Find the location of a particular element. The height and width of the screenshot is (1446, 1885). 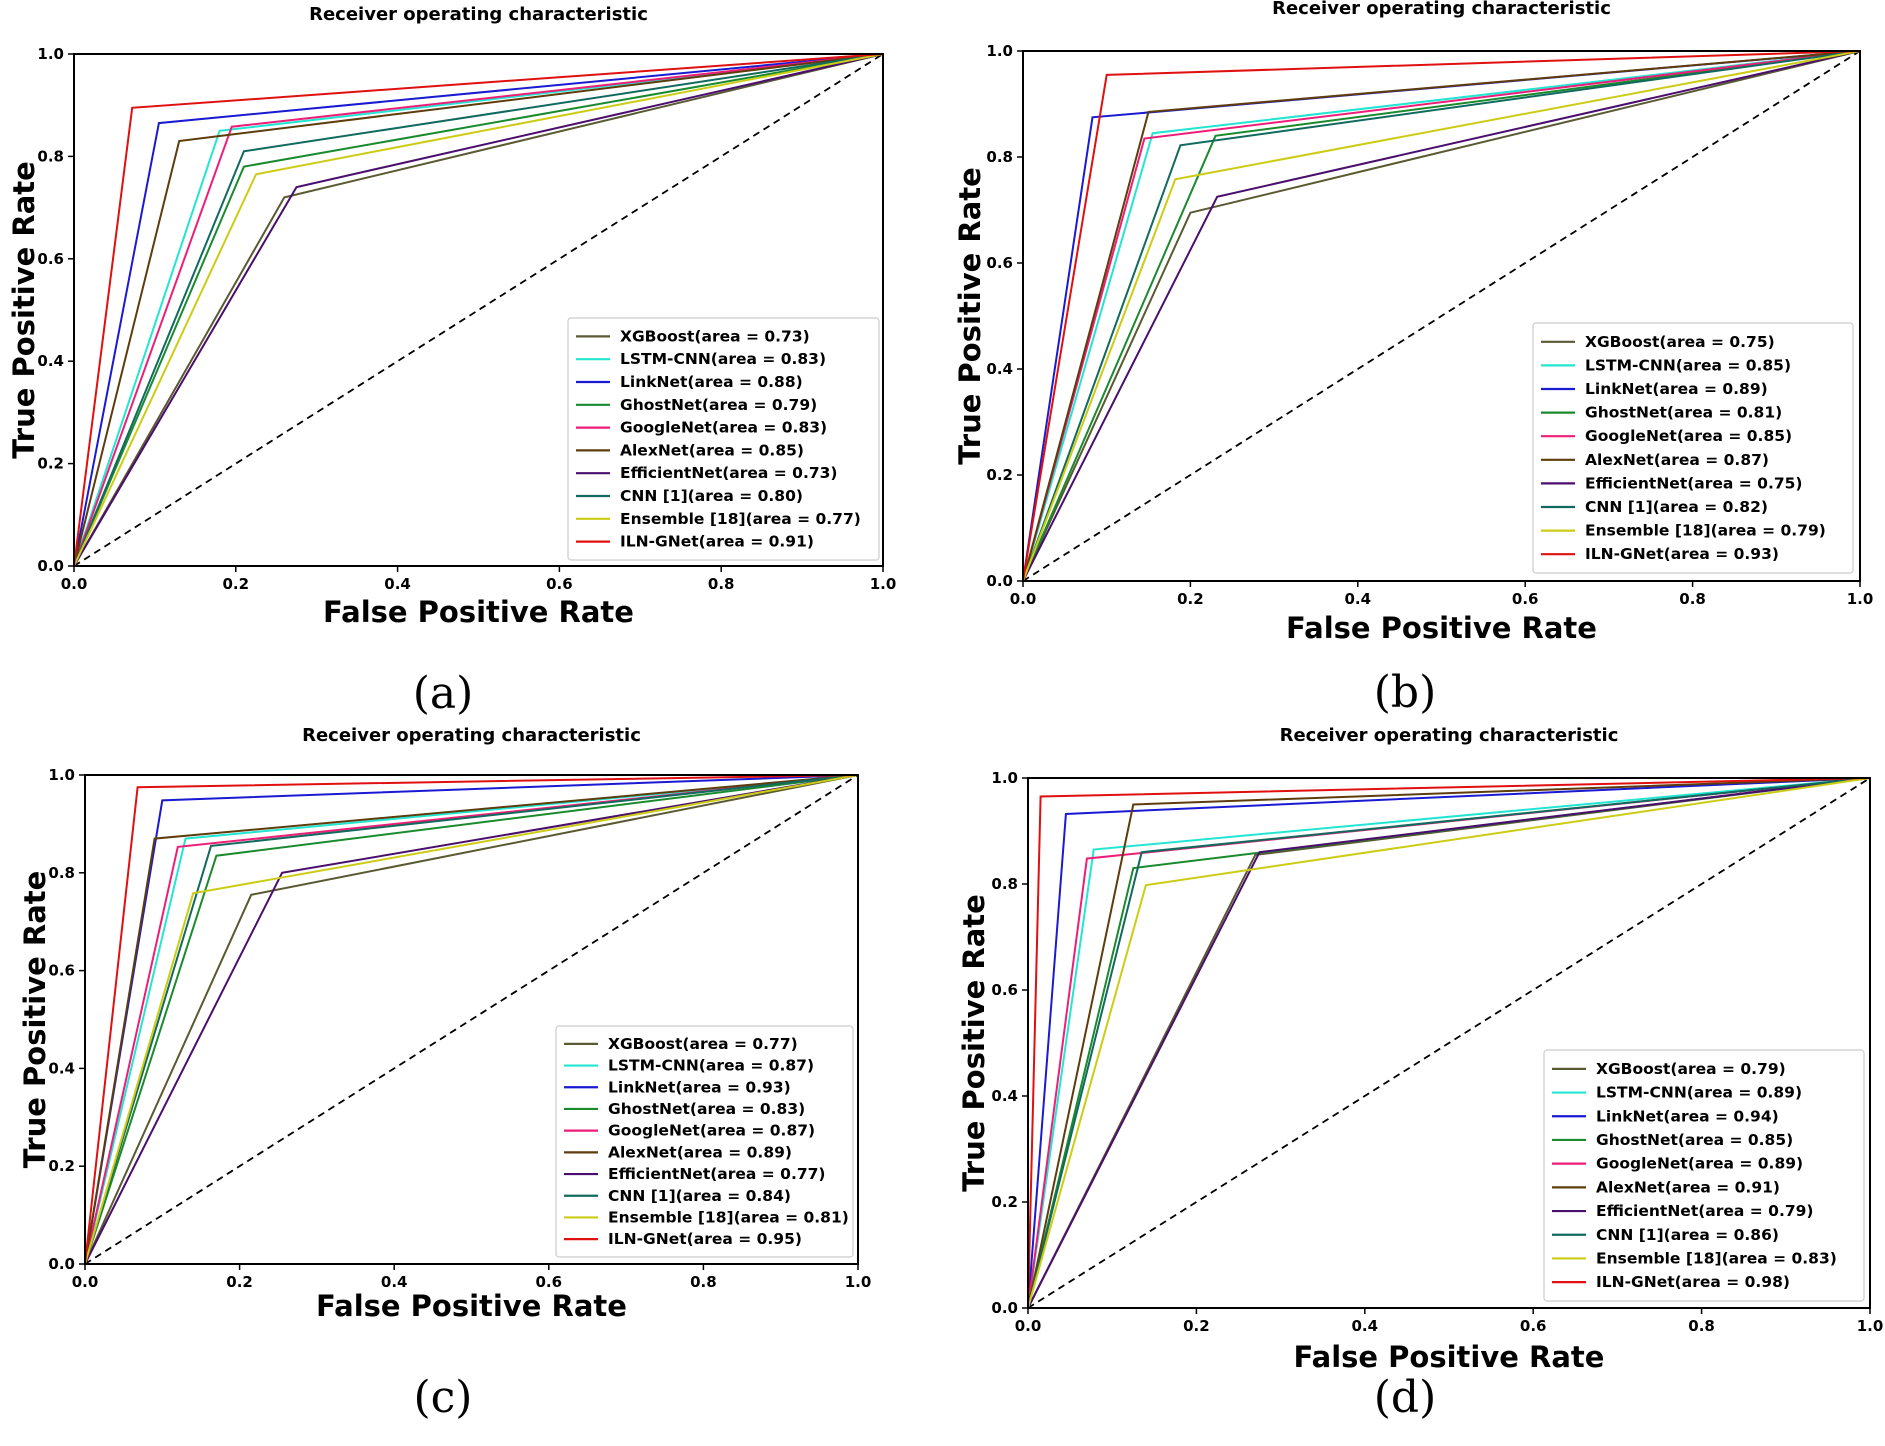

legend-entry: Ensemble [18](area = 0.81) is located at coordinates (728, 1217).